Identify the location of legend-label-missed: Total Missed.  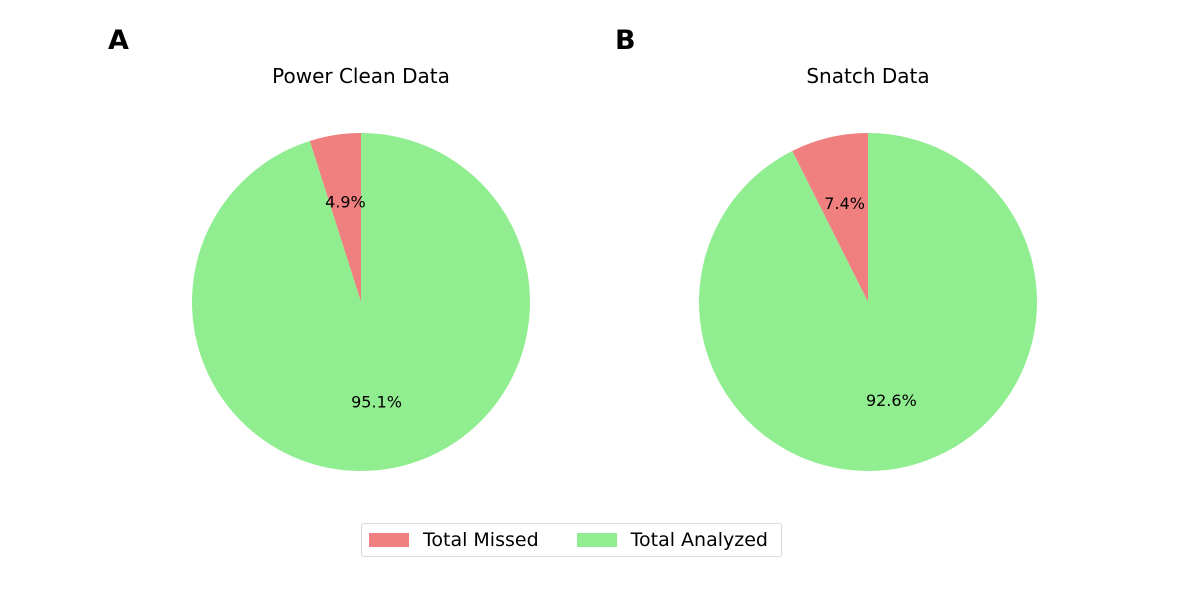
(481, 540).